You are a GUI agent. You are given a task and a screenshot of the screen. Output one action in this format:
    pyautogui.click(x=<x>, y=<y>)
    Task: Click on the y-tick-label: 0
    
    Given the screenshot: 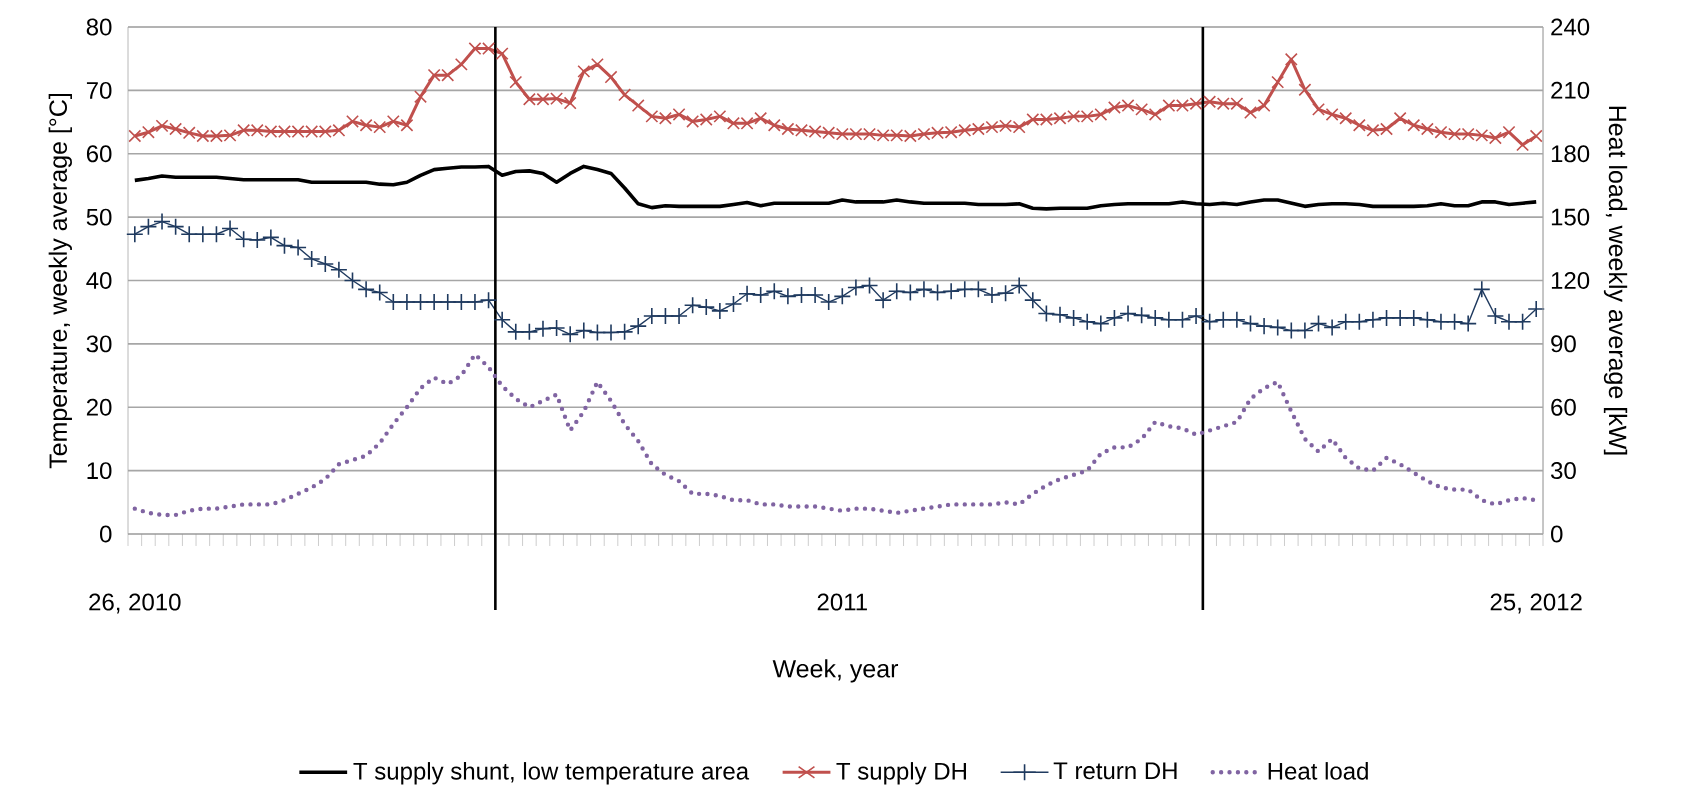 What is the action you would take?
    pyautogui.click(x=106, y=534)
    